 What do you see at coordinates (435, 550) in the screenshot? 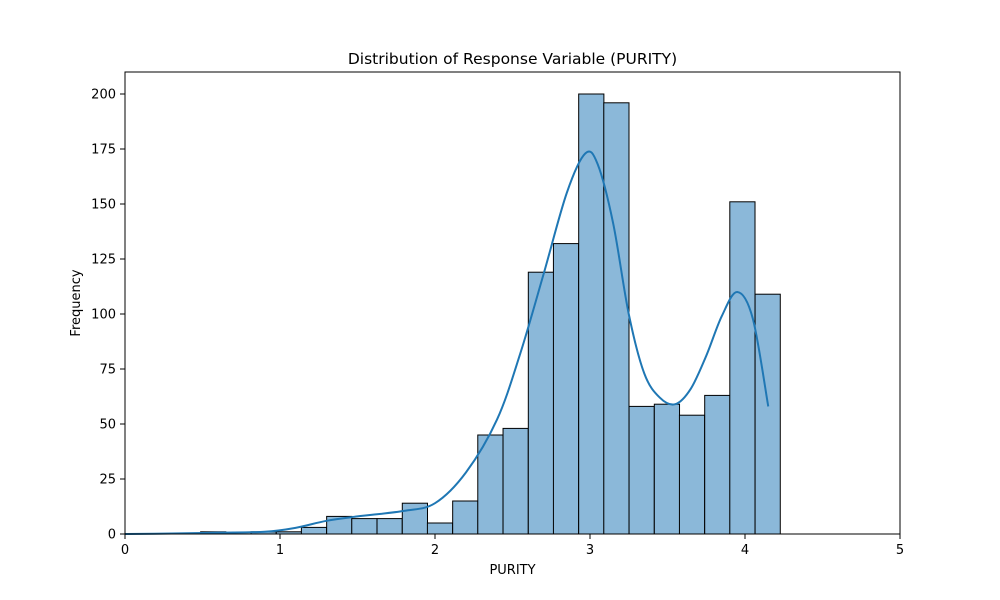
I see `x-tick-label: 2` at bounding box center [435, 550].